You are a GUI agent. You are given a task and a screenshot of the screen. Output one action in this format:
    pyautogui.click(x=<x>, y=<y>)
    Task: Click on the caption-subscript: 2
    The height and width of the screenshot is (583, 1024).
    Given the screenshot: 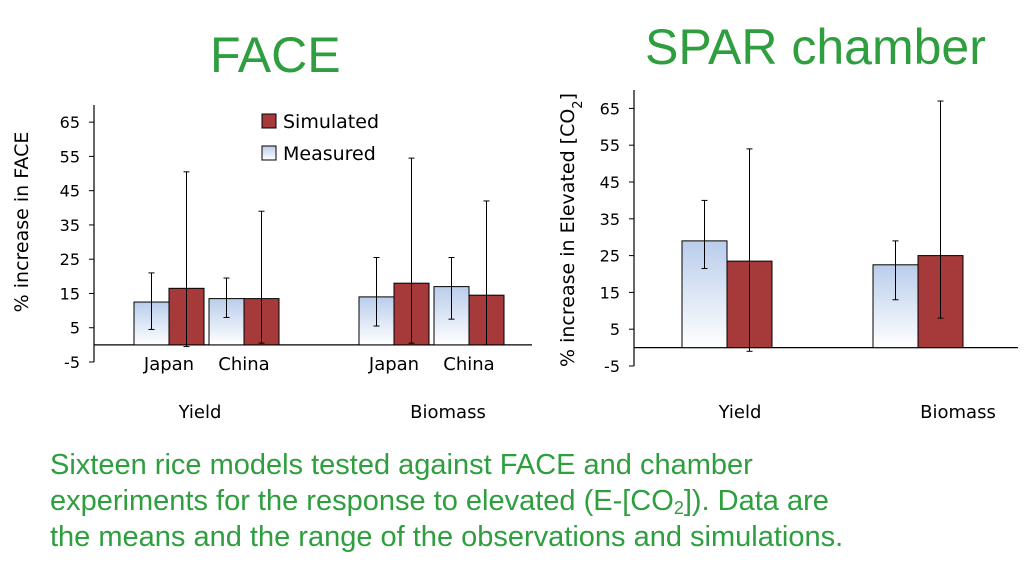 What is the action you would take?
    pyautogui.click(x=678, y=508)
    